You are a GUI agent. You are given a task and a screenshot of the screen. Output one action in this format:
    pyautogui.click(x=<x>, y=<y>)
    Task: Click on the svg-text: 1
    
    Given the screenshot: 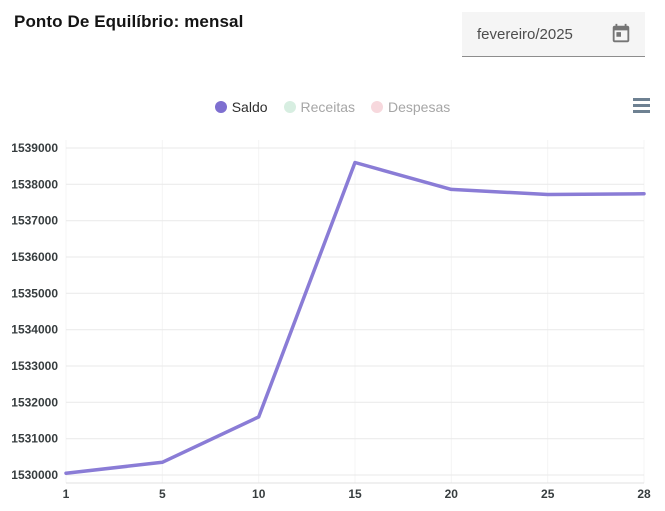 What is the action you would take?
    pyautogui.click(x=66, y=494)
    